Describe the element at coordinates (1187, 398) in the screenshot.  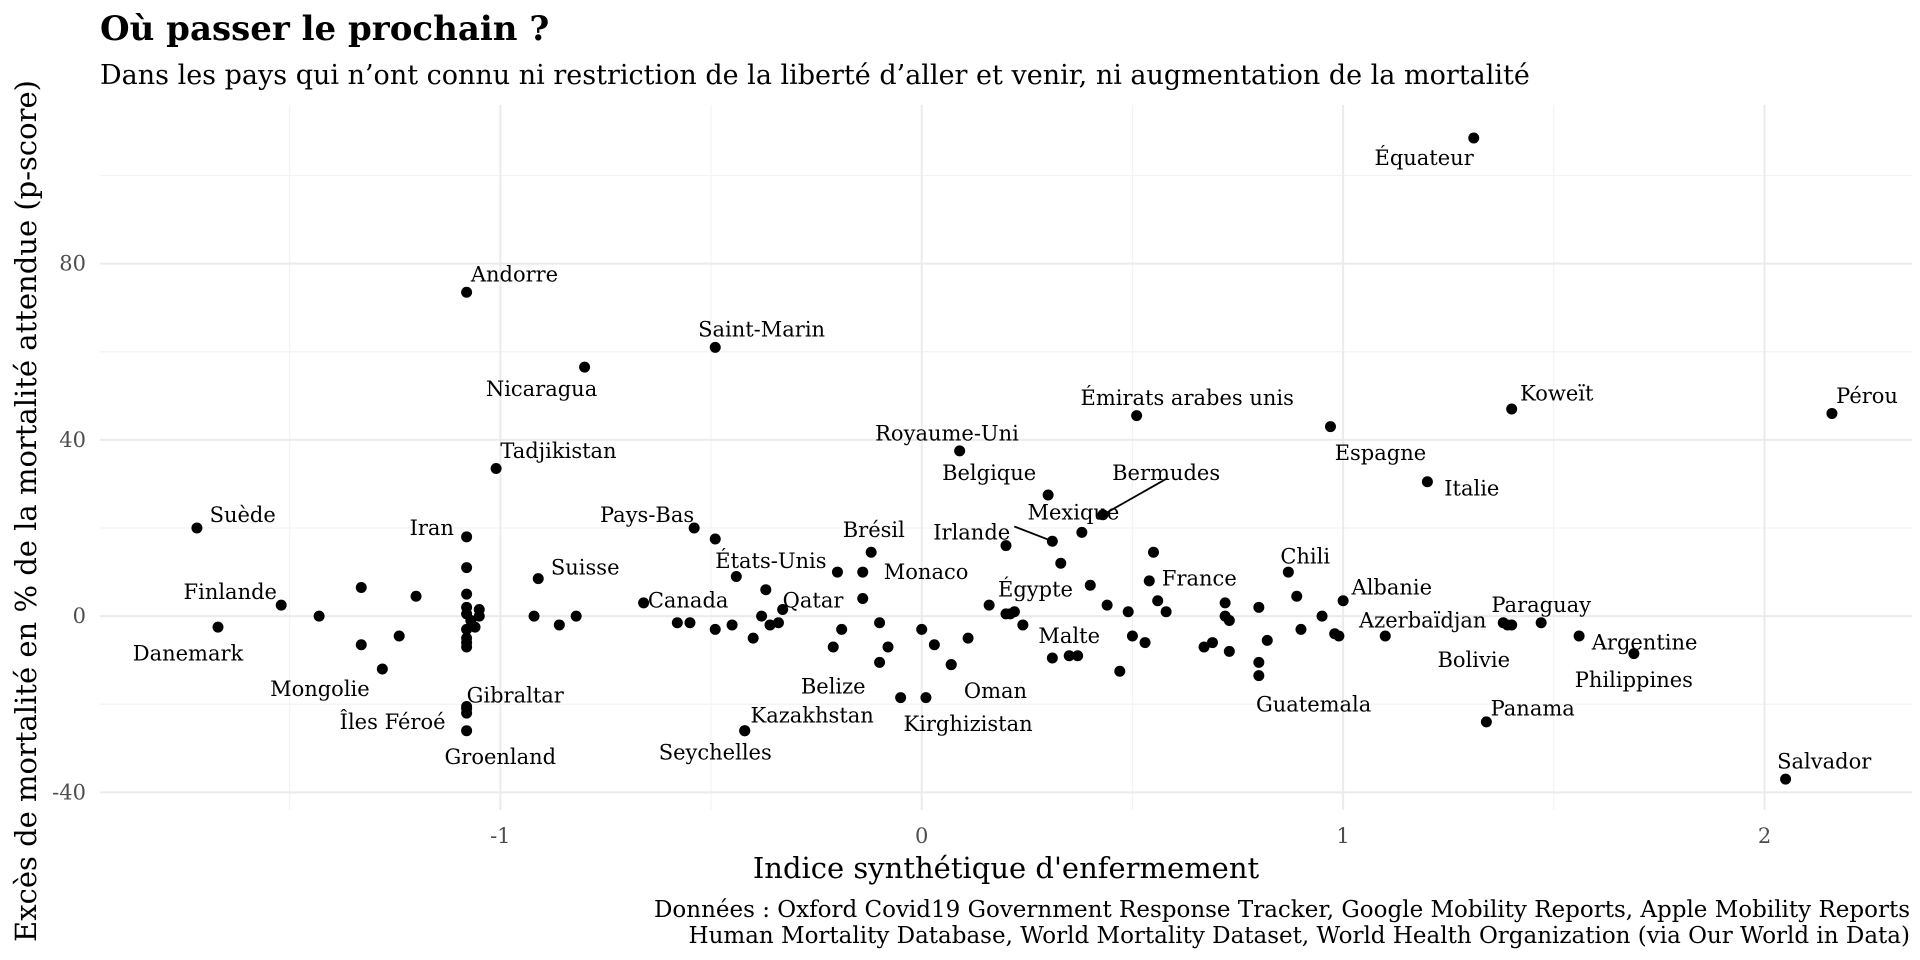
I see `point-label: Émirats arabes unis` at that location.